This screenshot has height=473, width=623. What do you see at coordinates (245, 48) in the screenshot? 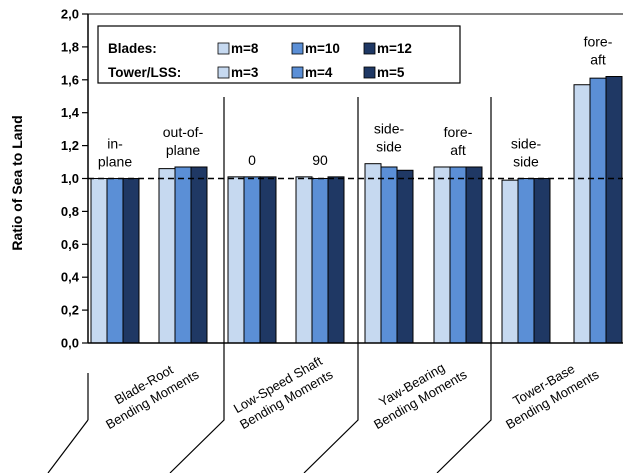
I see `legend-item: m=8` at bounding box center [245, 48].